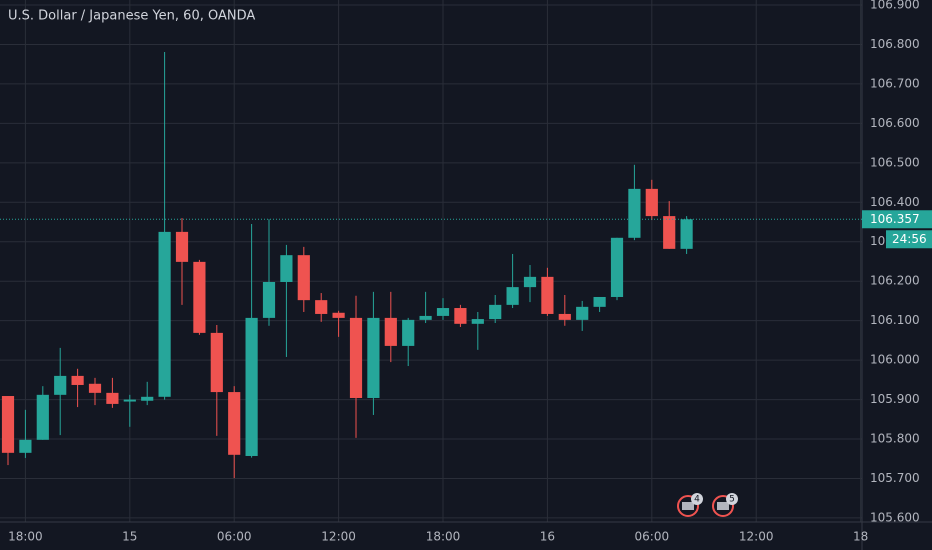  I want to click on y-tick-label: 105.900, so click(895, 399).